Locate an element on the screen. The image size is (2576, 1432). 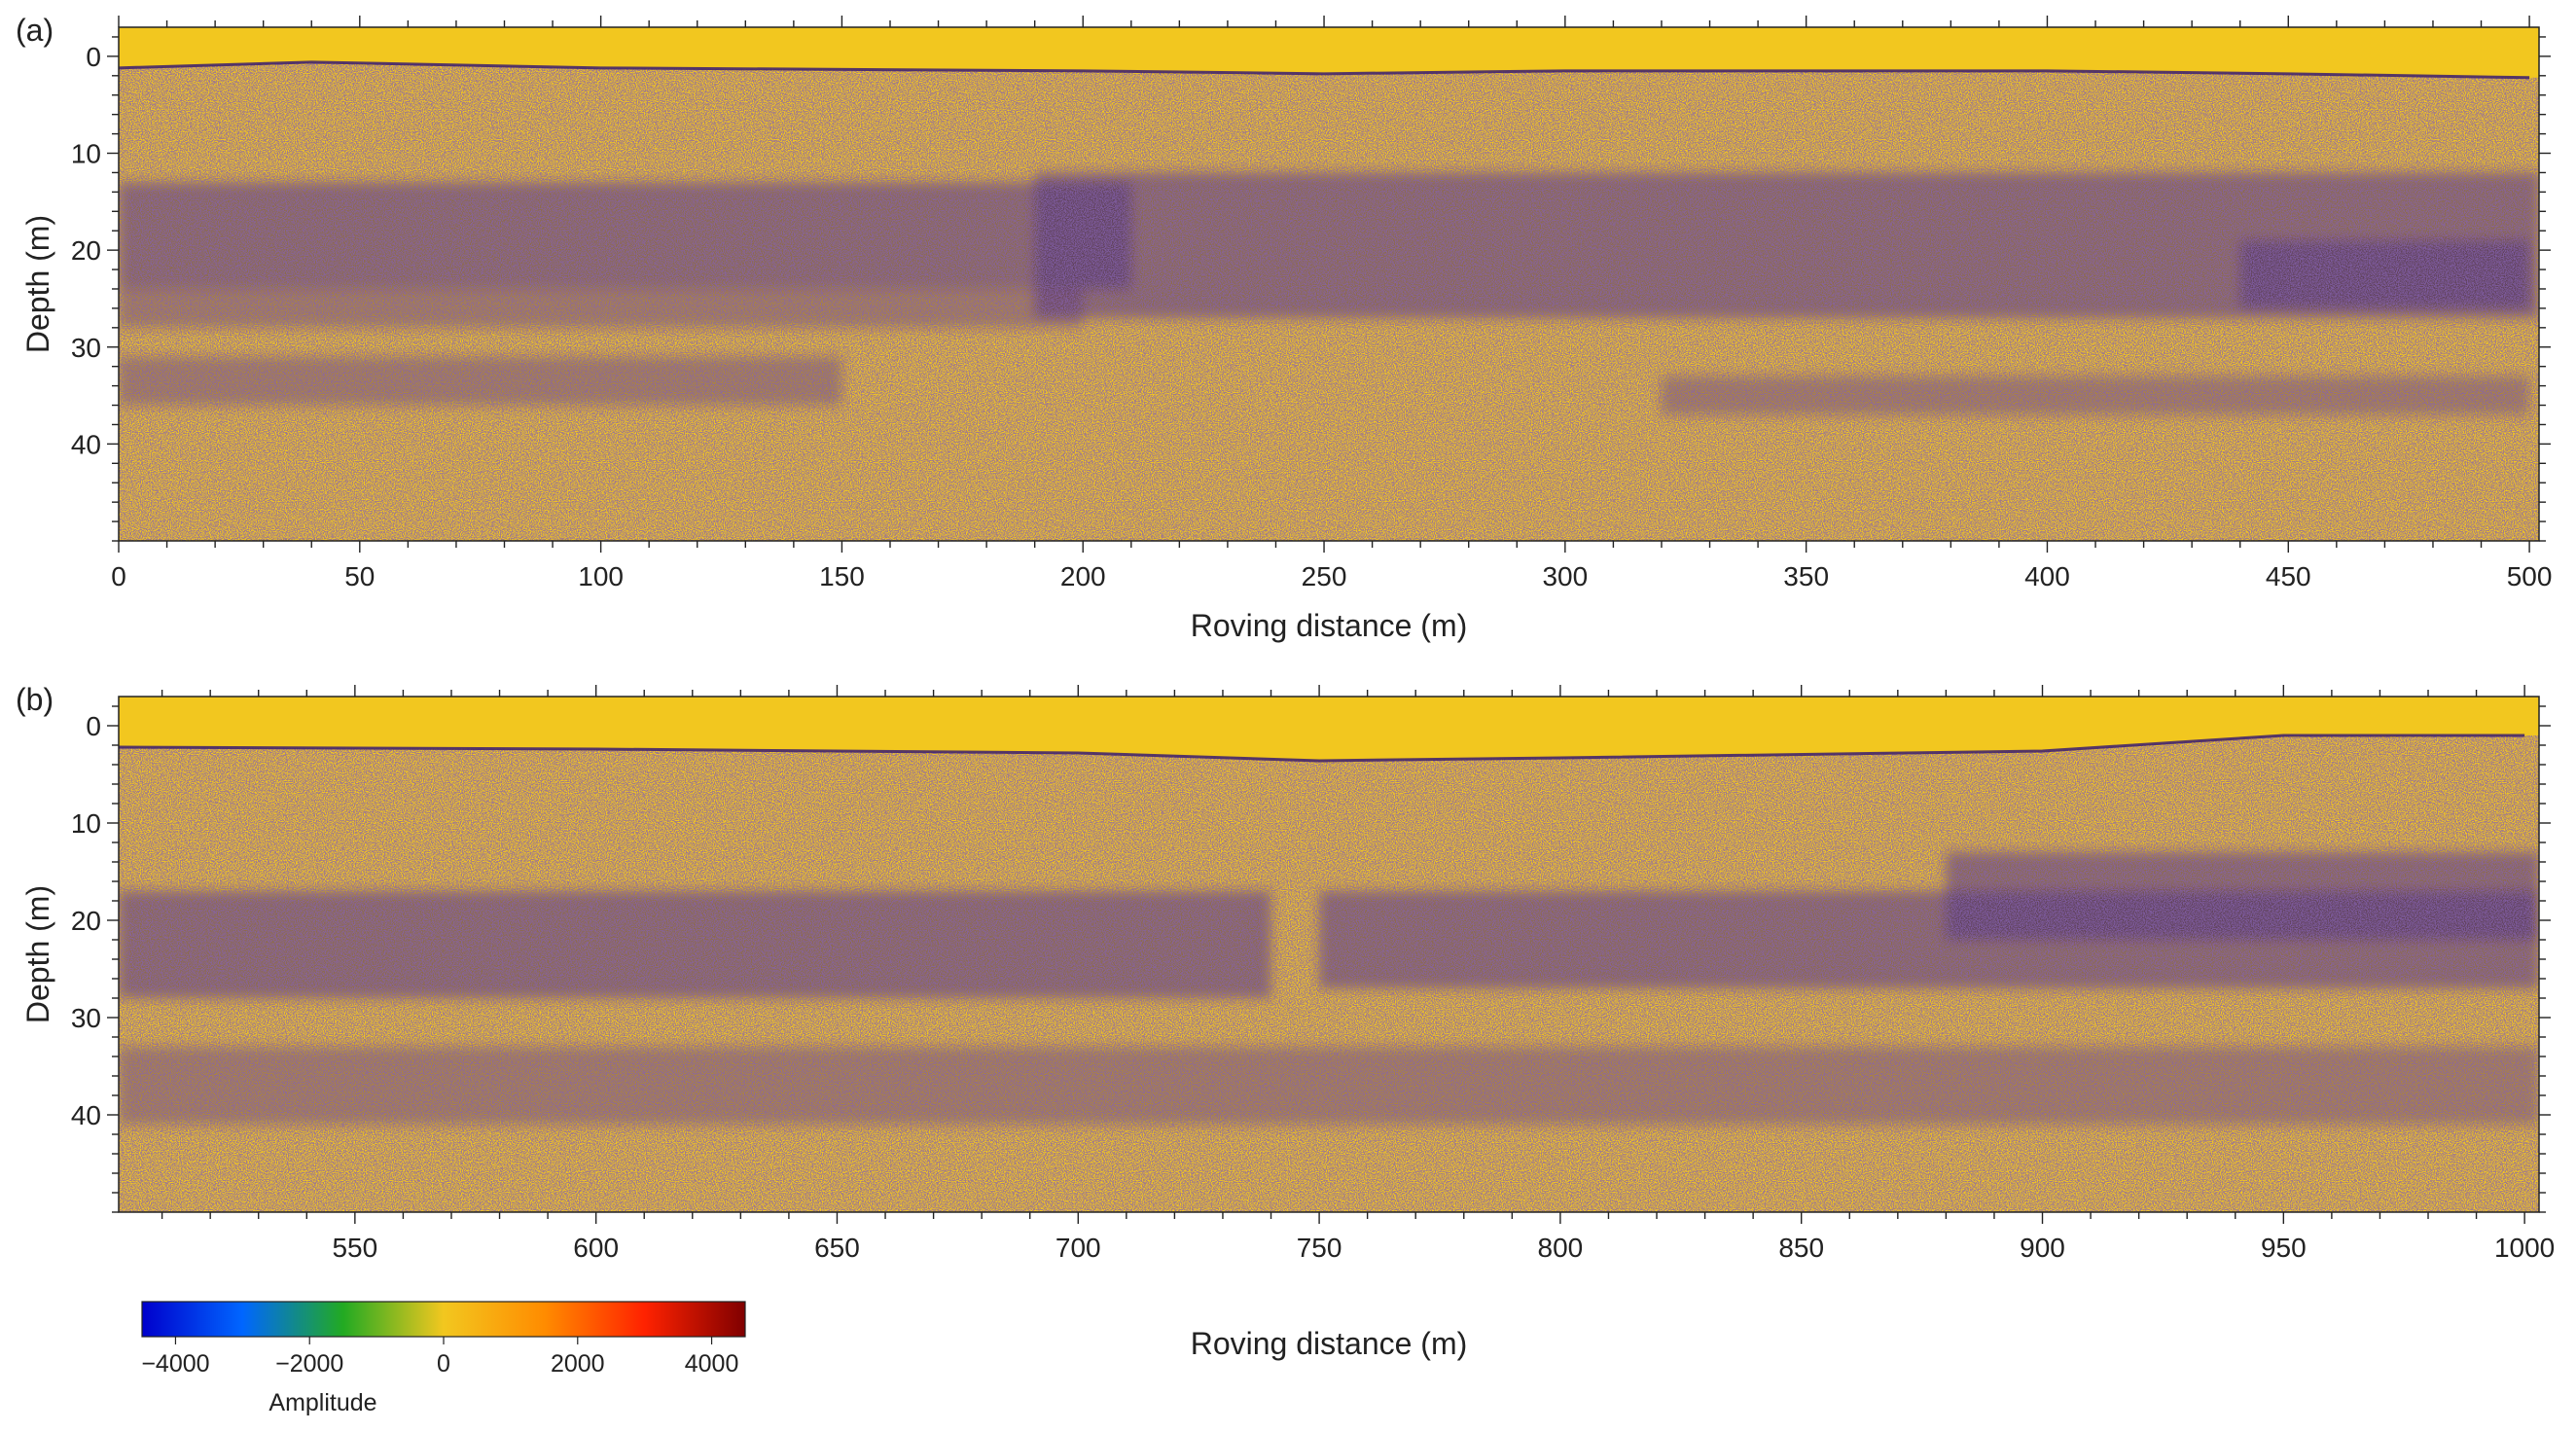
x-tick-label: 400 is located at coordinates (2047, 576).